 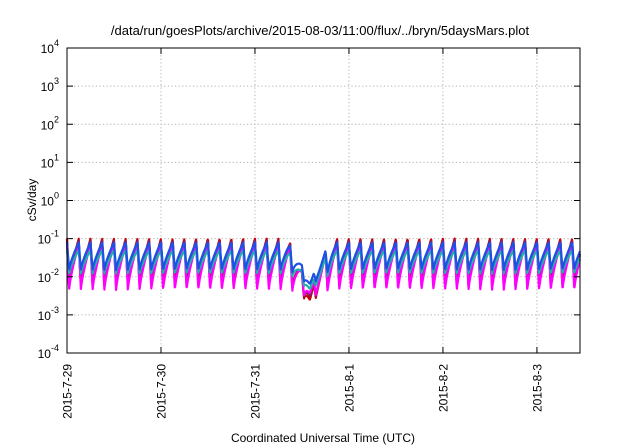 I want to click on y-tick-label: 10⁻¹, so click(x=48, y=238).